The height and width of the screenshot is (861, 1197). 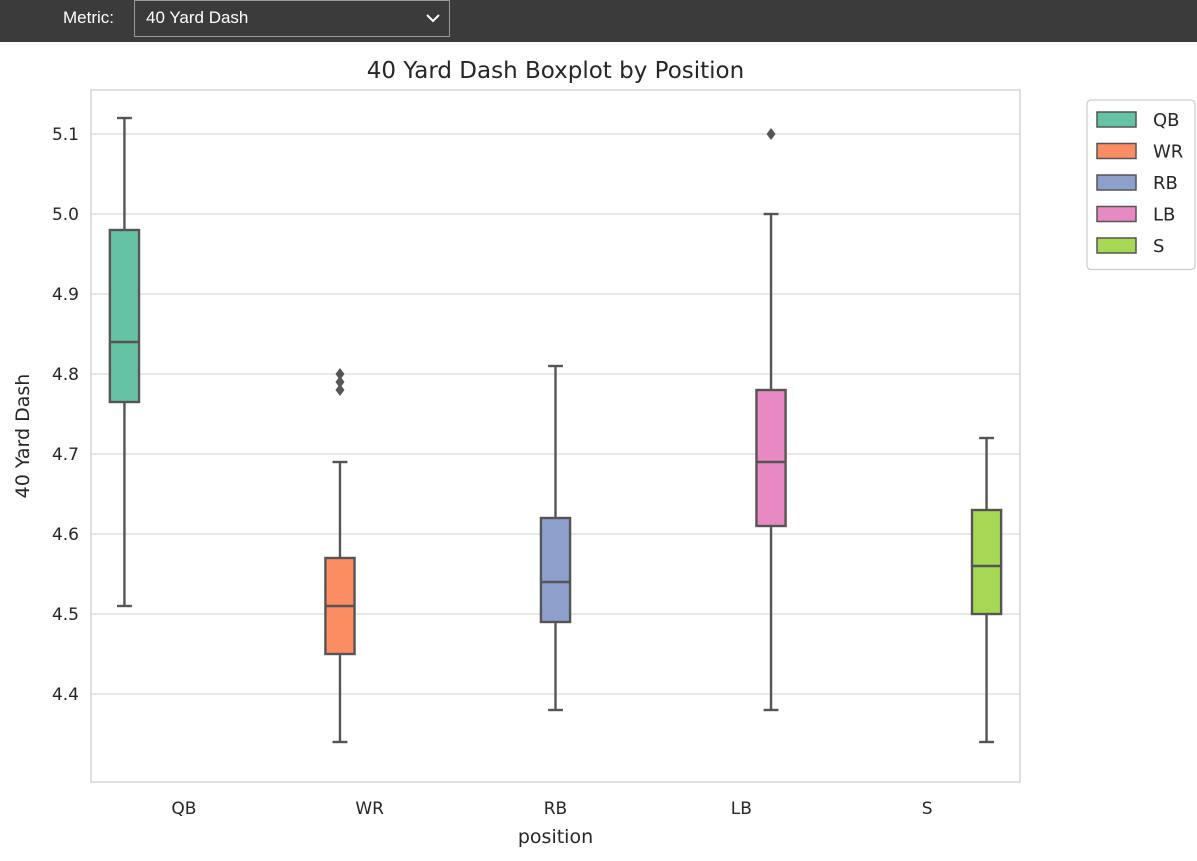 What do you see at coordinates (598, 21) in the screenshot?
I see `top-toolbar: Metric: 40 Yard Dash` at bounding box center [598, 21].